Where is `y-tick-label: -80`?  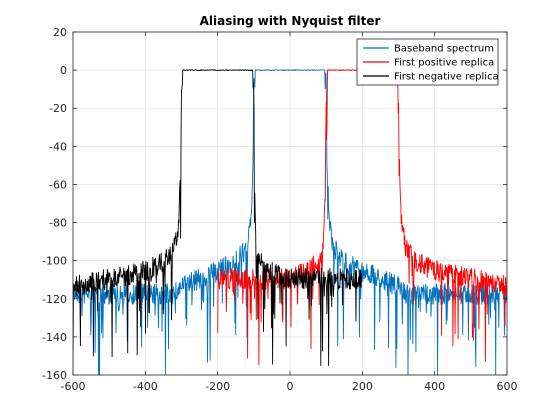
y-tick-label: -80 is located at coordinates (58, 223).